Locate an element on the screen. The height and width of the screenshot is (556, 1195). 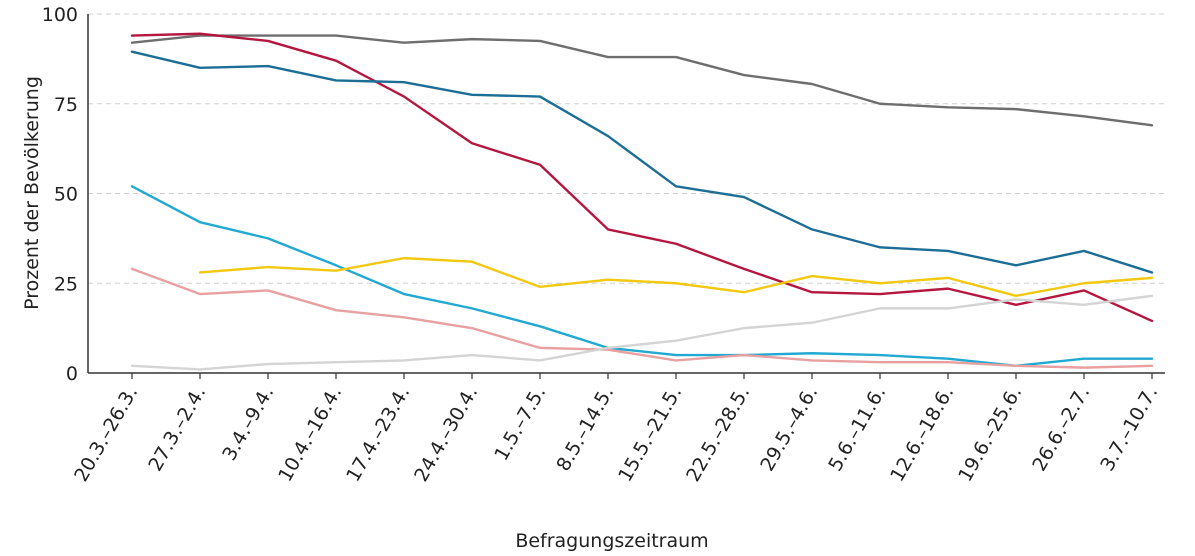
series-line-gelb is located at coordinates (676, 277).